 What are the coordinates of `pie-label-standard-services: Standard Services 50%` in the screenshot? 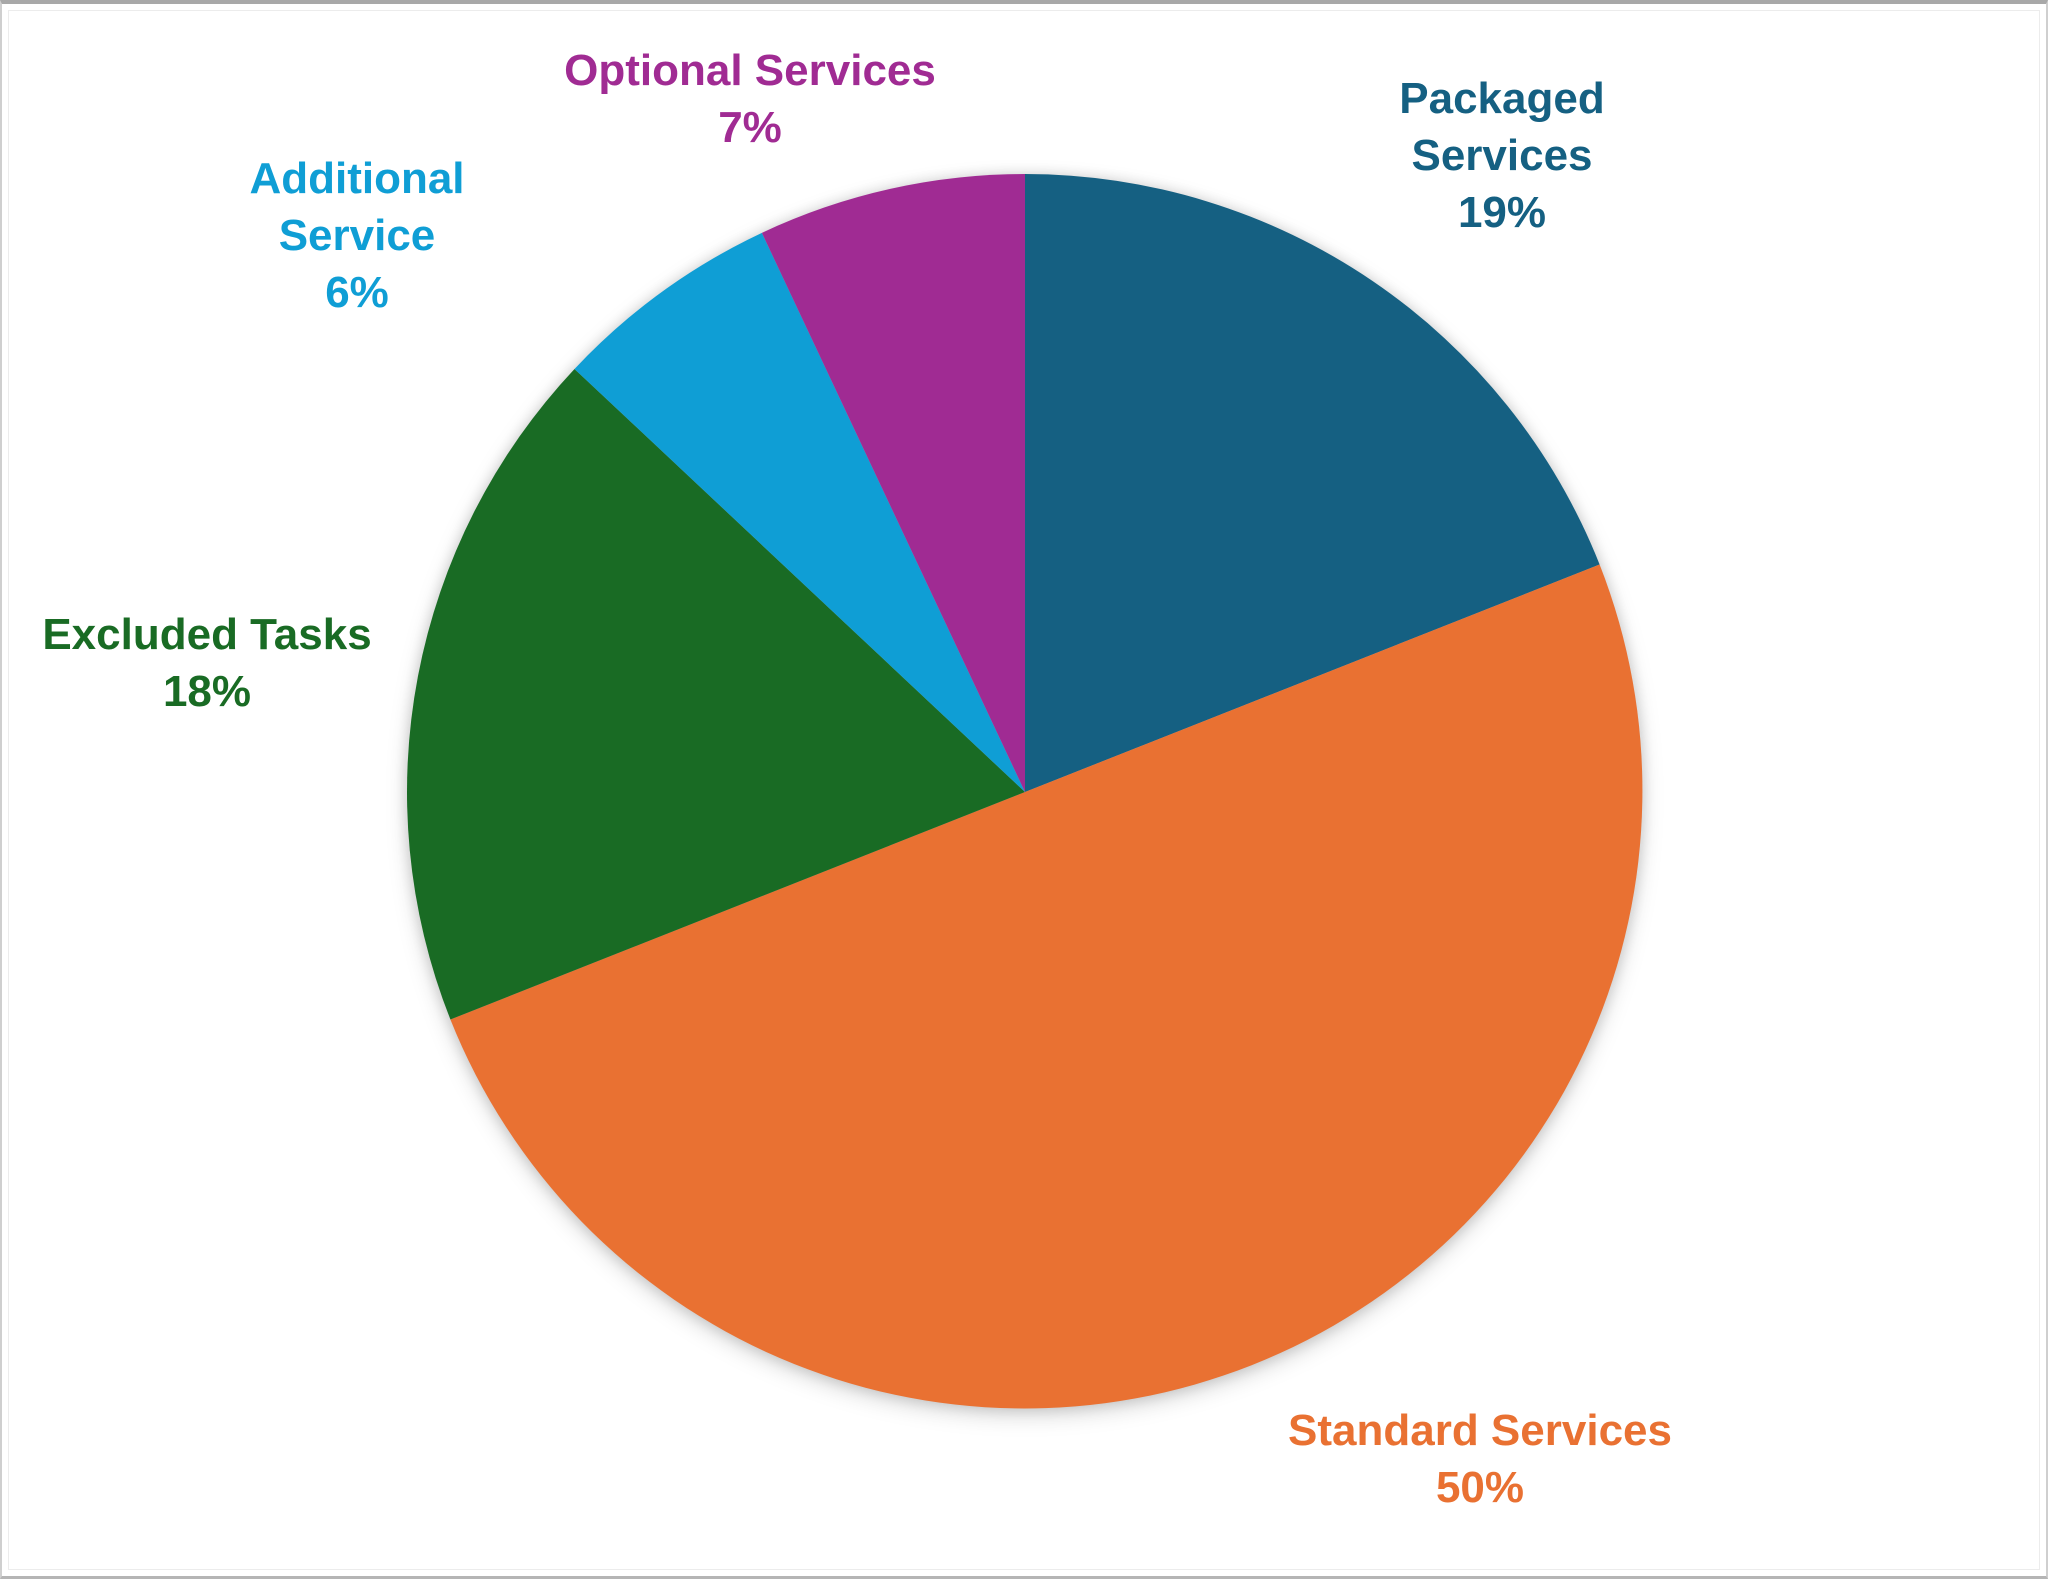 It's located at (1480, 1459).